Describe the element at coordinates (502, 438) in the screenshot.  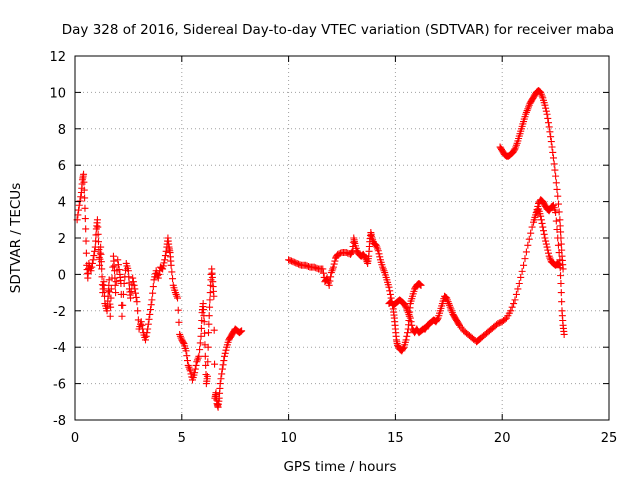
I see `x-tick-label: 20` at that location.